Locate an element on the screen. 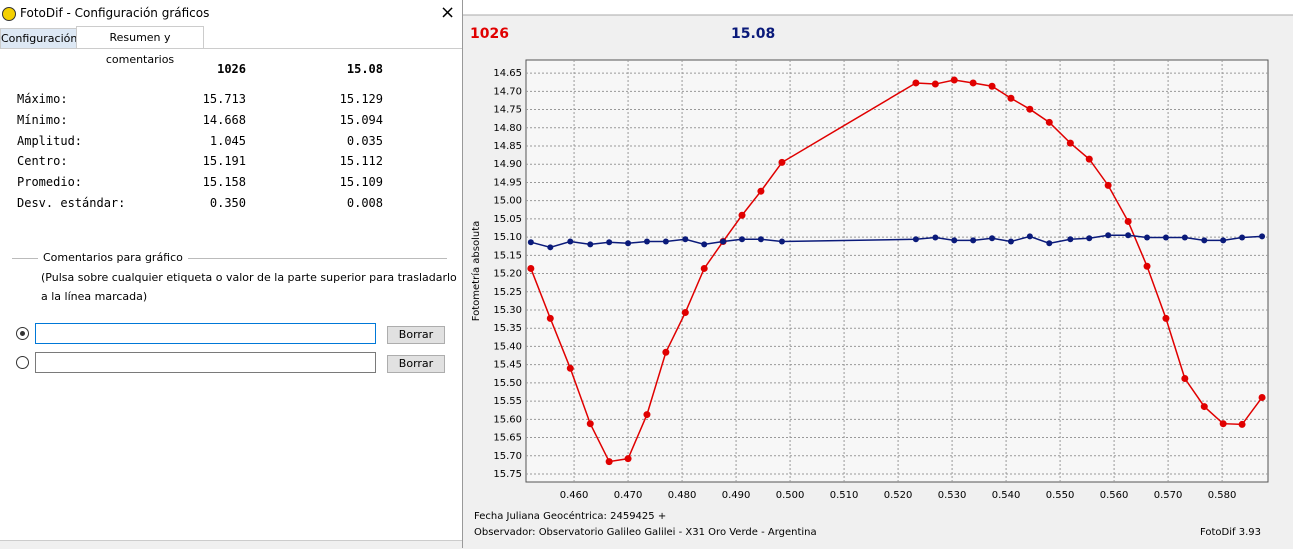  y-tick-label: 14.85 is located at coordinates (507, 146).